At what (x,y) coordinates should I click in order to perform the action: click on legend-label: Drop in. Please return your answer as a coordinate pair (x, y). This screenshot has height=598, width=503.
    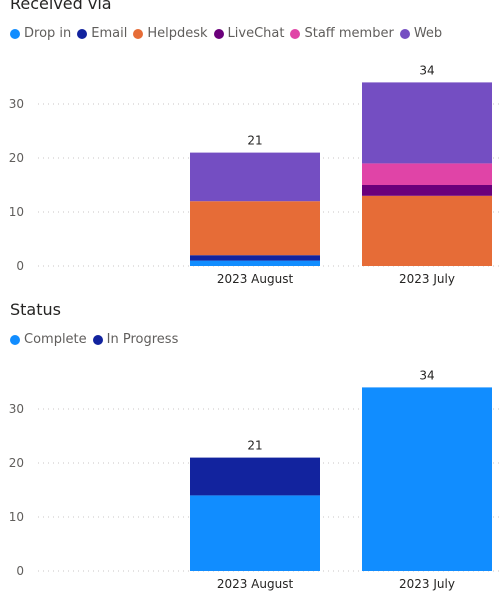
    Looking at the image, I should click on (48, 33).